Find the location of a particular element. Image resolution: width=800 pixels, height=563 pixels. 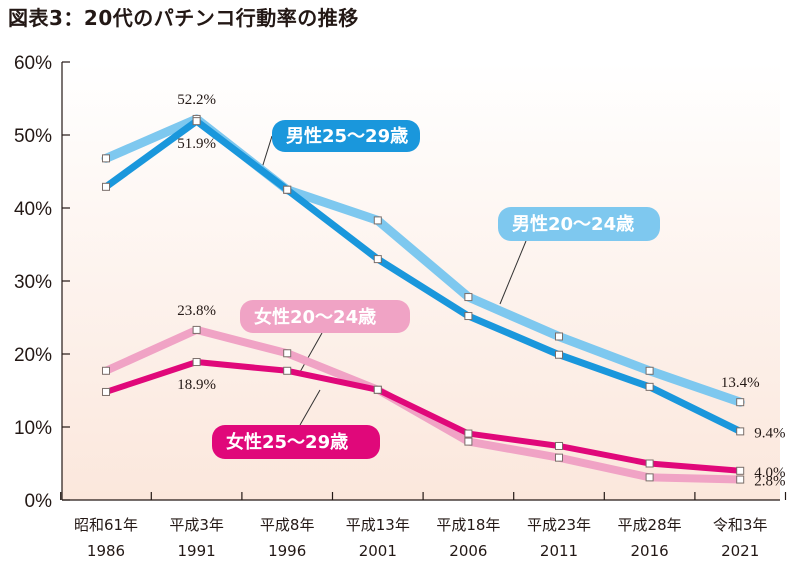

x-tick-label-year: 2011 is located at coordinates (559, 551).